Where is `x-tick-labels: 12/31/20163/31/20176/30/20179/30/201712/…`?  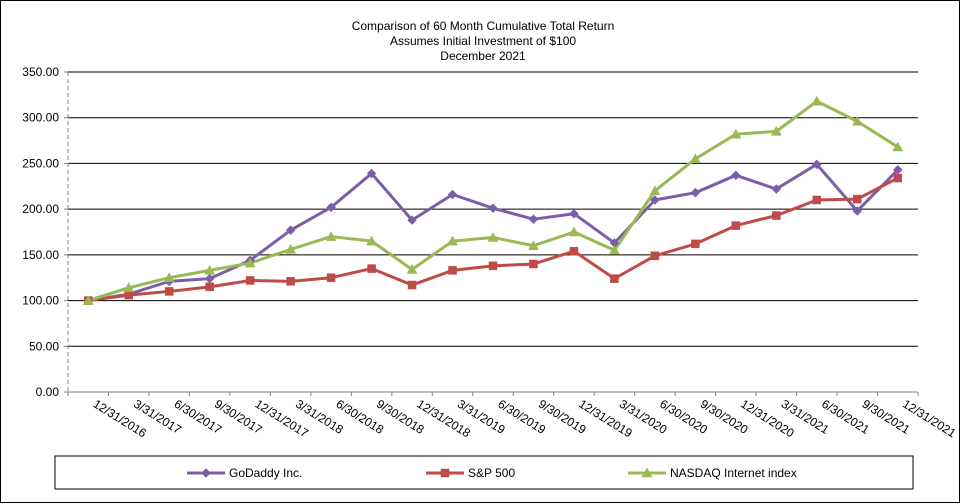 x-tick-labels: 12/31/20163/31/20176/30/20179/30/201712/… is located at coordinates (525, 419).